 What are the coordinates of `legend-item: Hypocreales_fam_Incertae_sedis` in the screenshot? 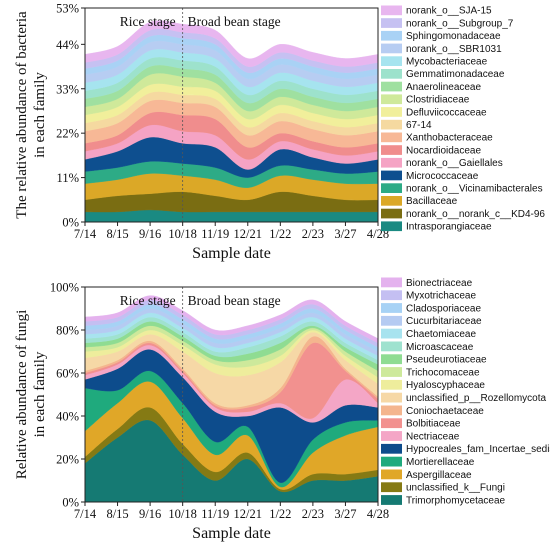 It's located at (465, 449).